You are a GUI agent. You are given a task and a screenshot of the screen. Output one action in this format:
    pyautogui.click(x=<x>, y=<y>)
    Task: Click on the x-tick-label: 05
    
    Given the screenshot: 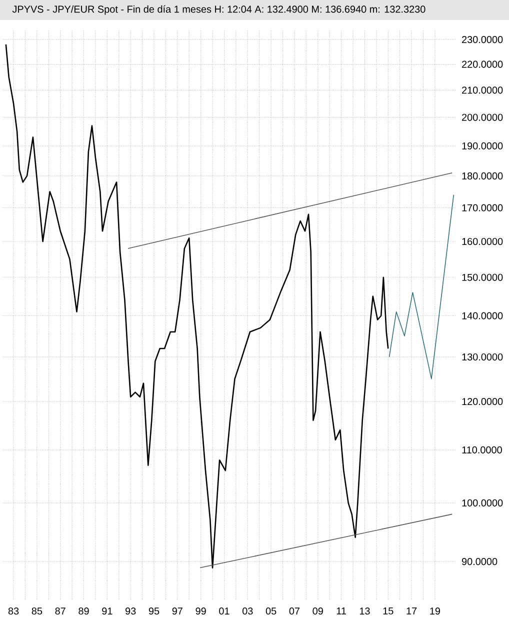 What is the action you would take?
    pyautogui.click(x=271, y=611)
    